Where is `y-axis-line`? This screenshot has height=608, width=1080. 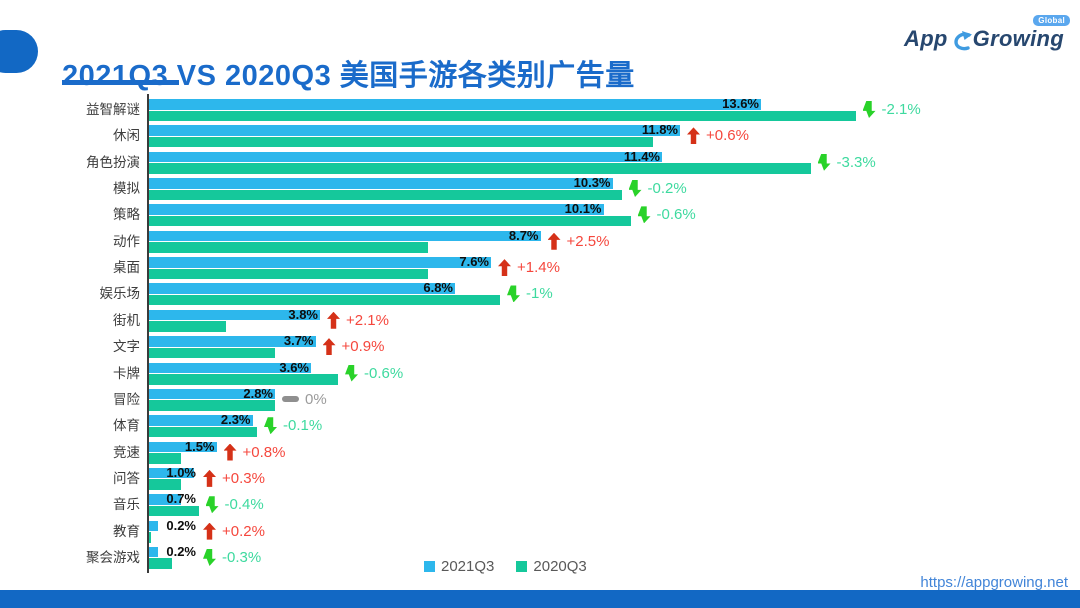 y-axis-line is located at coordinates (148, 333).